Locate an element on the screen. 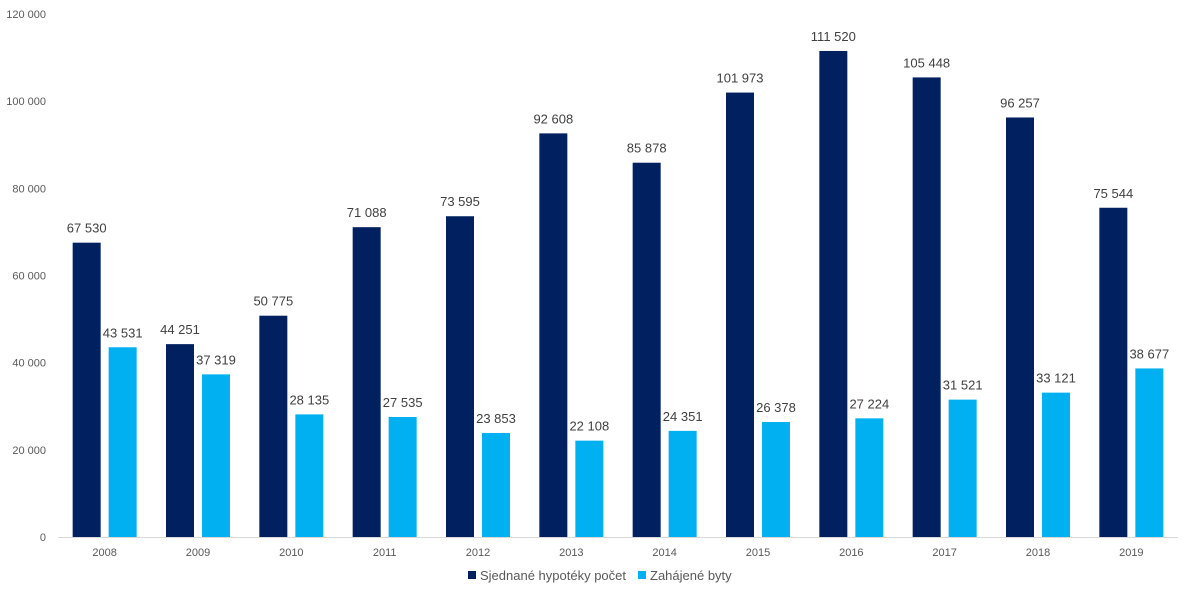  data-label: 31 521 is located at coordinates (963, 385).